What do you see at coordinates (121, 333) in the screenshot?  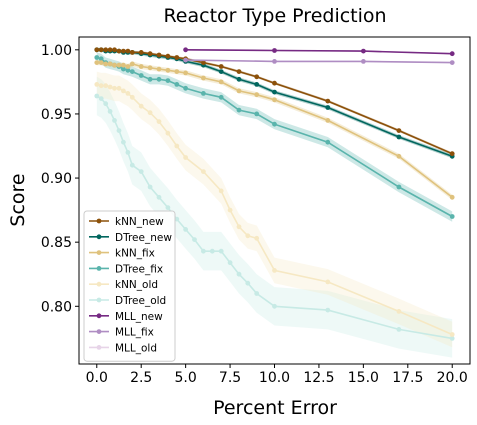 I see `legend-entry: MLL_fix` at bounding box center [121, 333].